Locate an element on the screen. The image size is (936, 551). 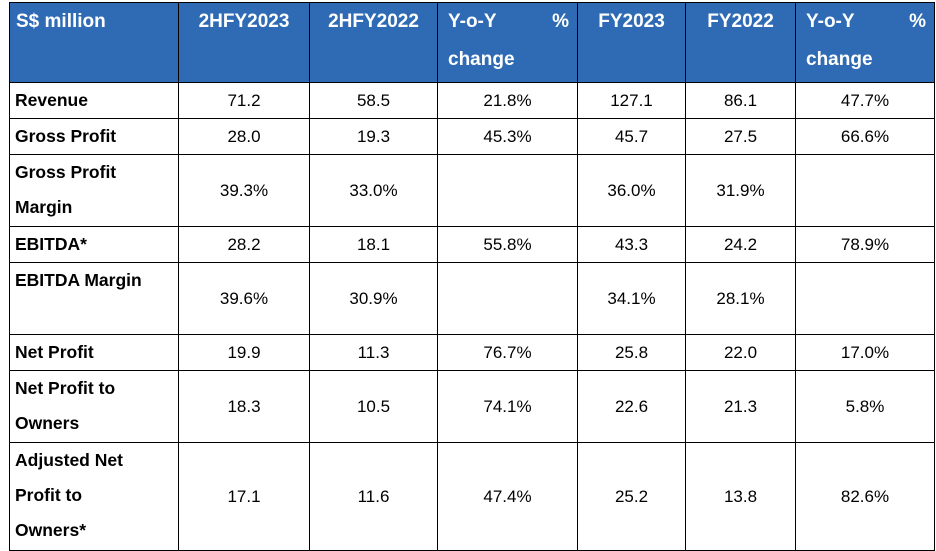
cell-fy2023: 34.1% is located at coordinates (631, 298).